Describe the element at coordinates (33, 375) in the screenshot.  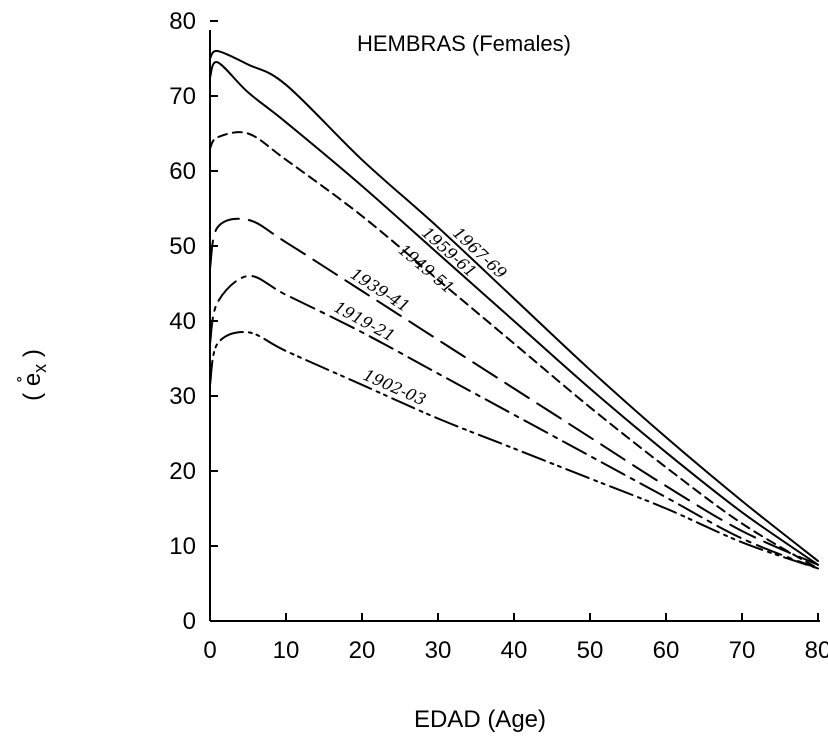
I see `y-axis-title: ( e̊x )` at that location.